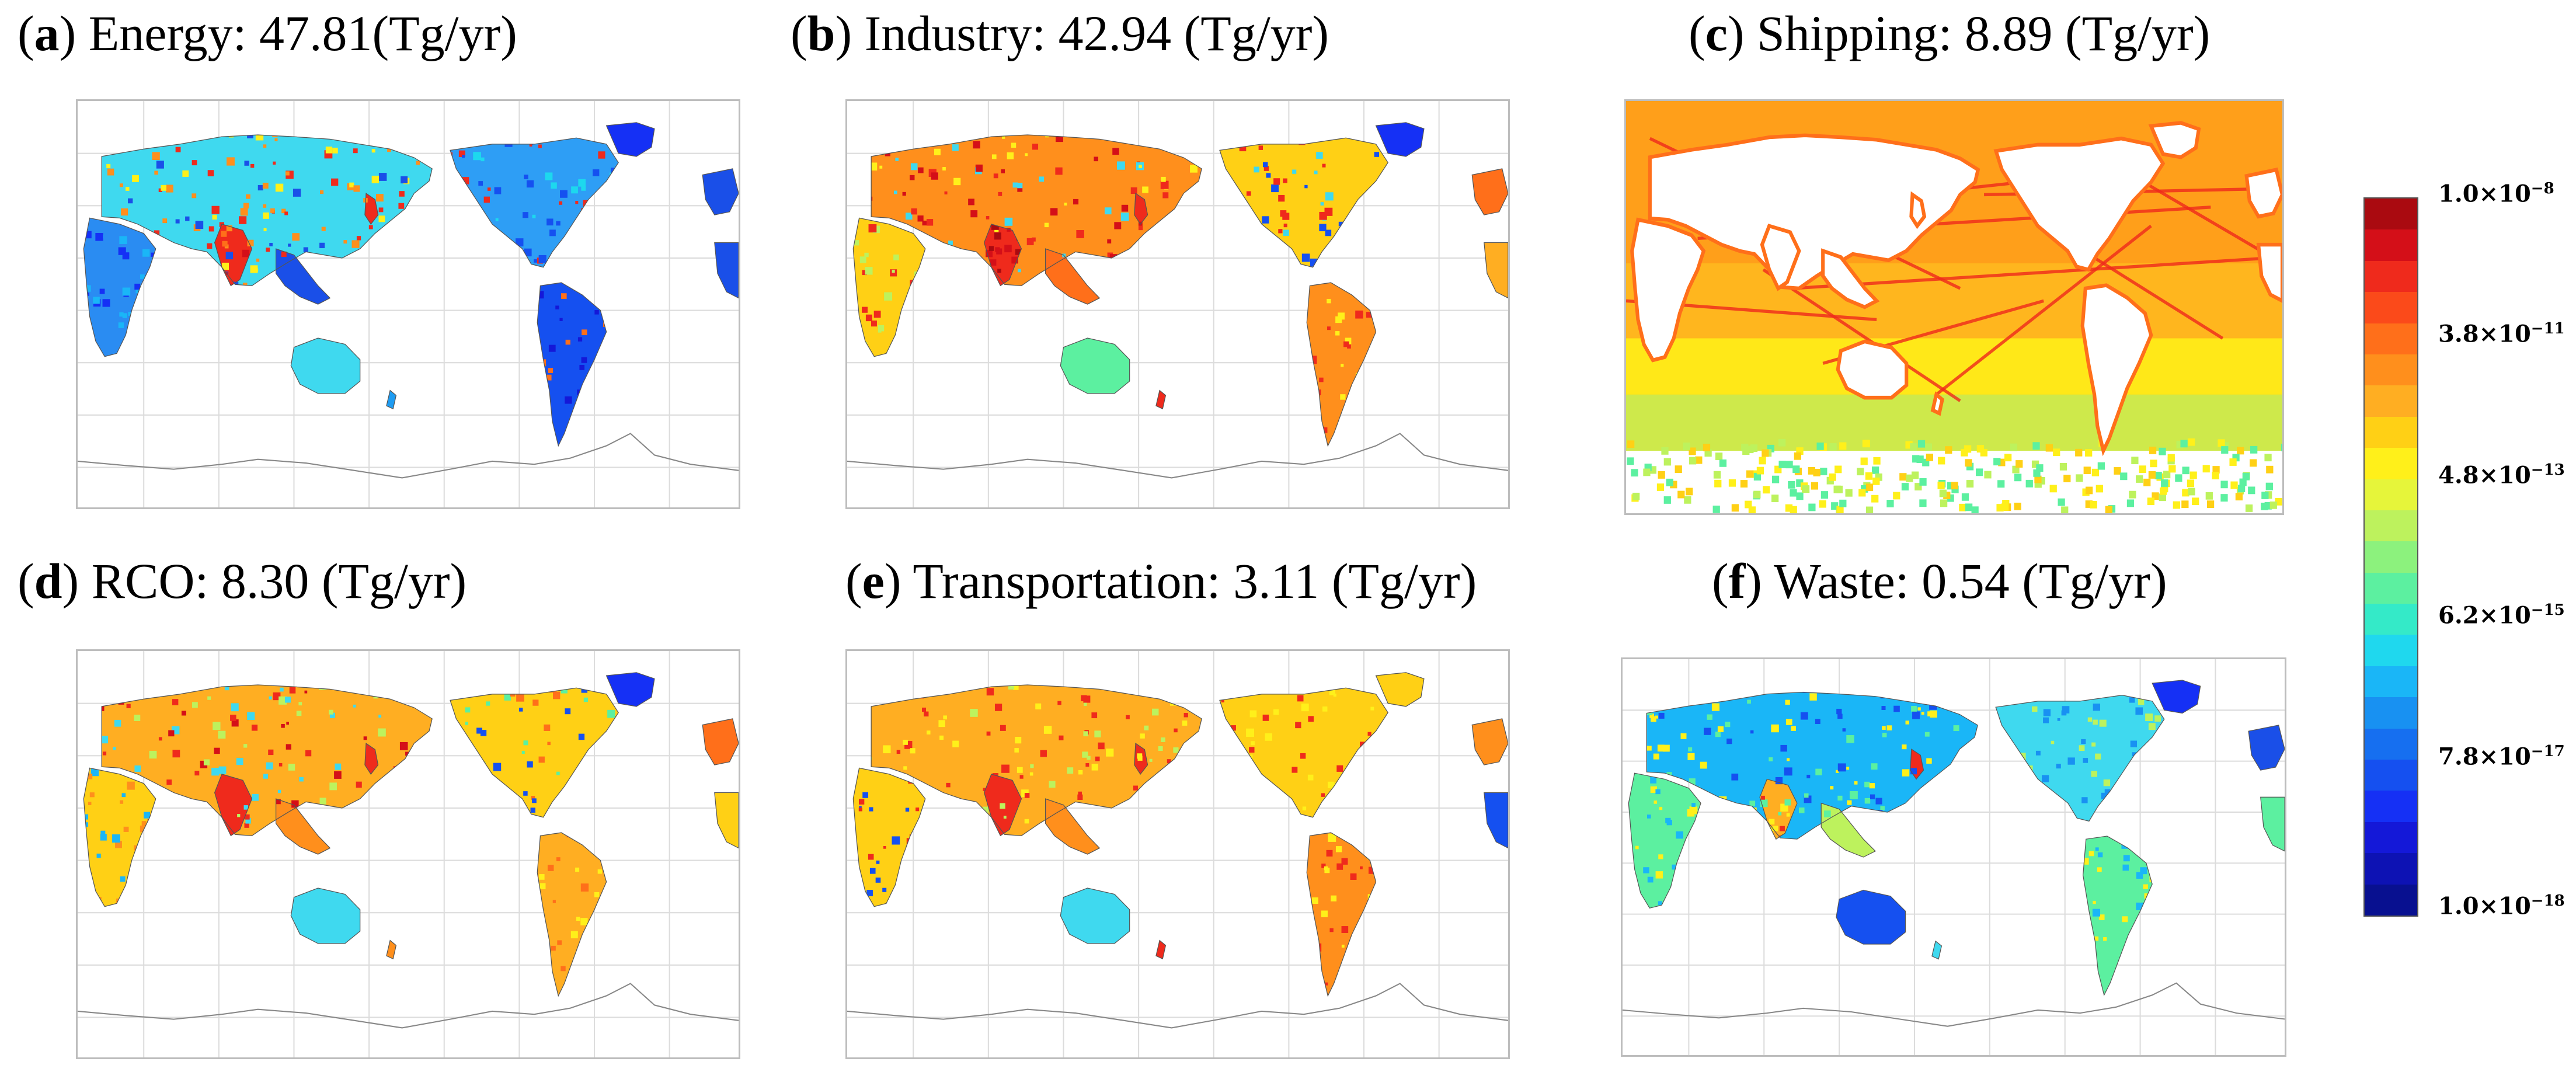 The height and width of the screenshot is (1079, 2576). Describe the element at coordinates (2501, 334) in the screenshot. I see `colorbar-tick-label: 3.8×10−11` at that location.